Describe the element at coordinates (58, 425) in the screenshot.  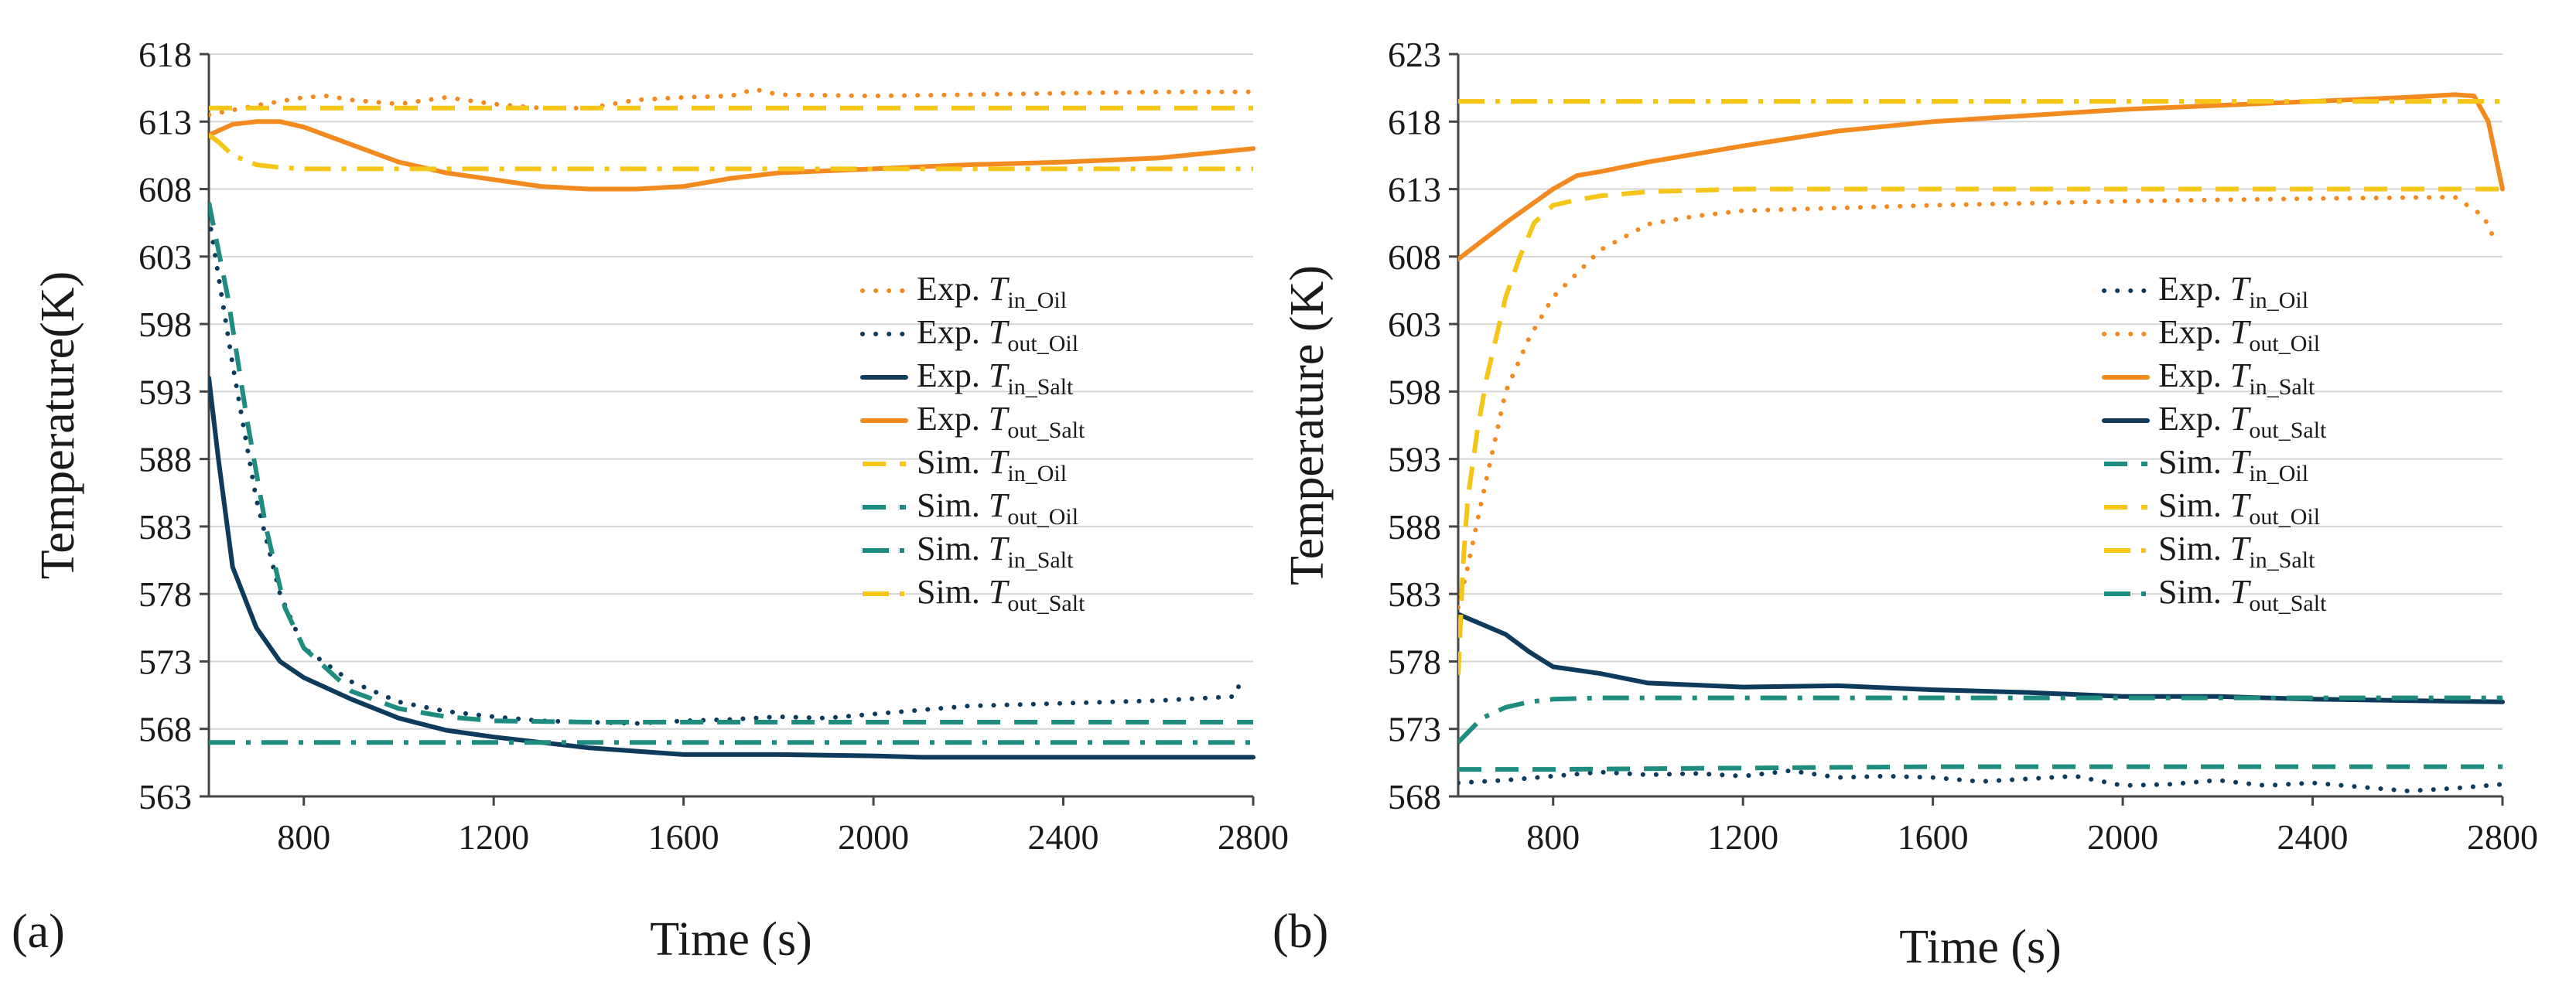
I see `y-axis-label: Temperature(K)` at that location.